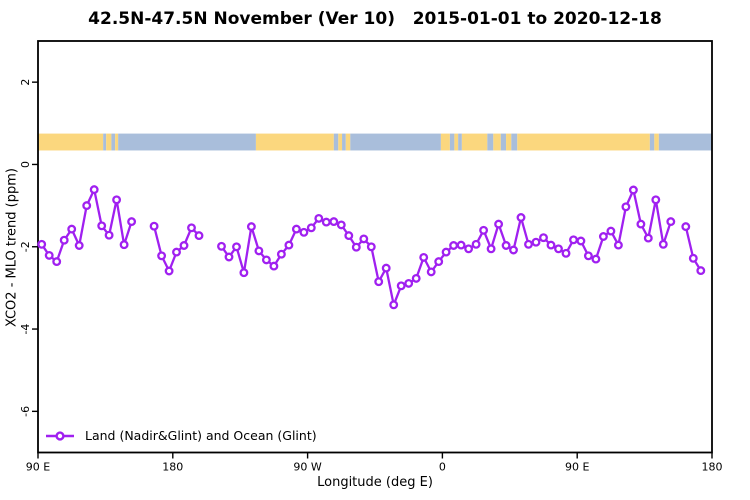 The image size is (750, 500). Describe the element at coordinates (60, 435) in the screenshot. I see `legend-line-marker-icon` at that location.